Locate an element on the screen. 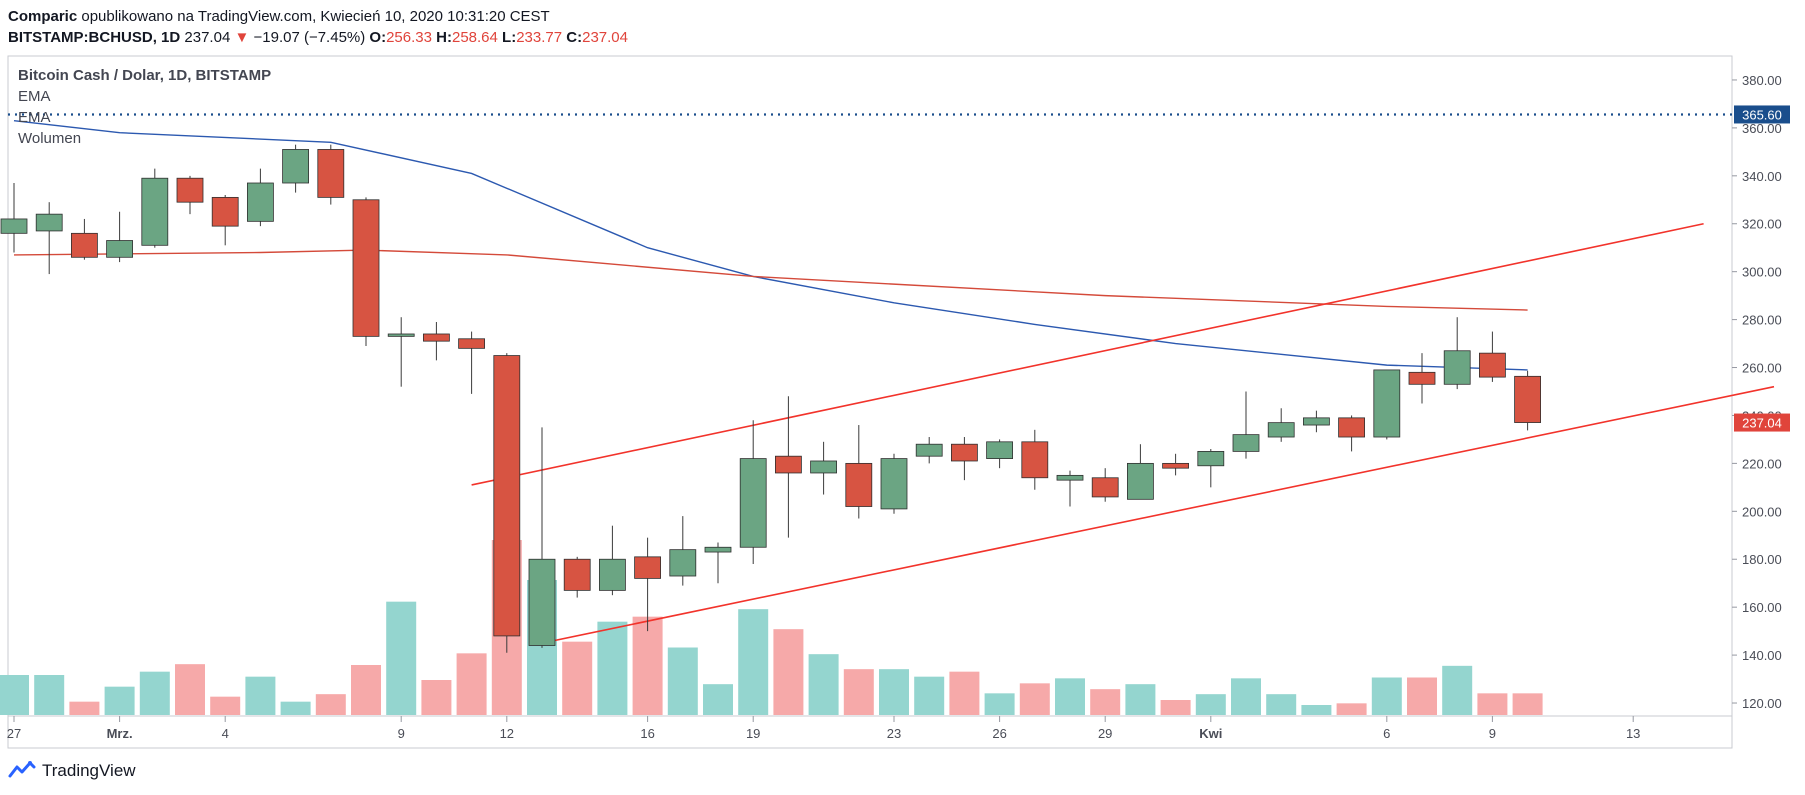  y-tick-label: 320.00 is located at coordinates (1762, 224).